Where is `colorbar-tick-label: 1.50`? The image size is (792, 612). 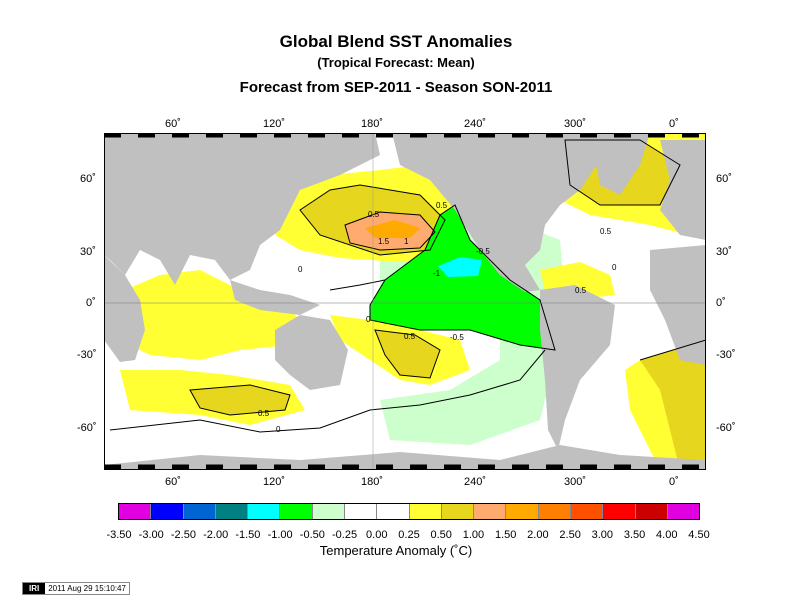 colorbar-tick-label: 1.50 is located at coordinates (505, 535).